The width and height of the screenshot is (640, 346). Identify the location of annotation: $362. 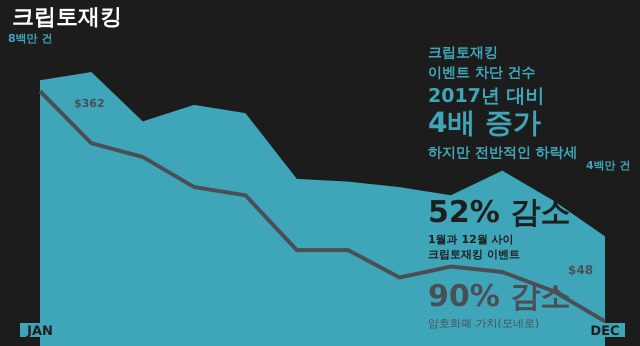
(89, 103).